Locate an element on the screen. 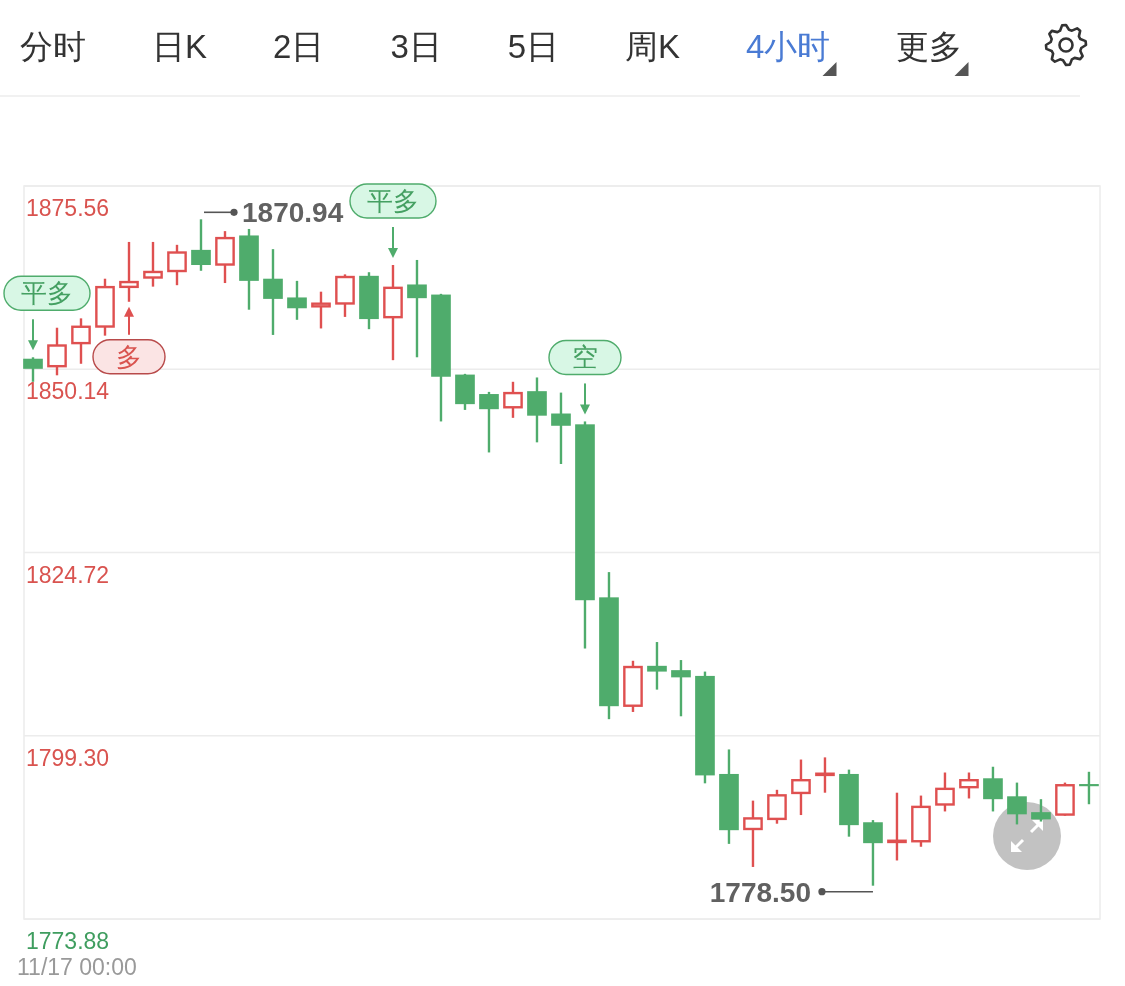 This screenshot has height=986, width=1125. text: 周K is located at coordinates (653, 46).